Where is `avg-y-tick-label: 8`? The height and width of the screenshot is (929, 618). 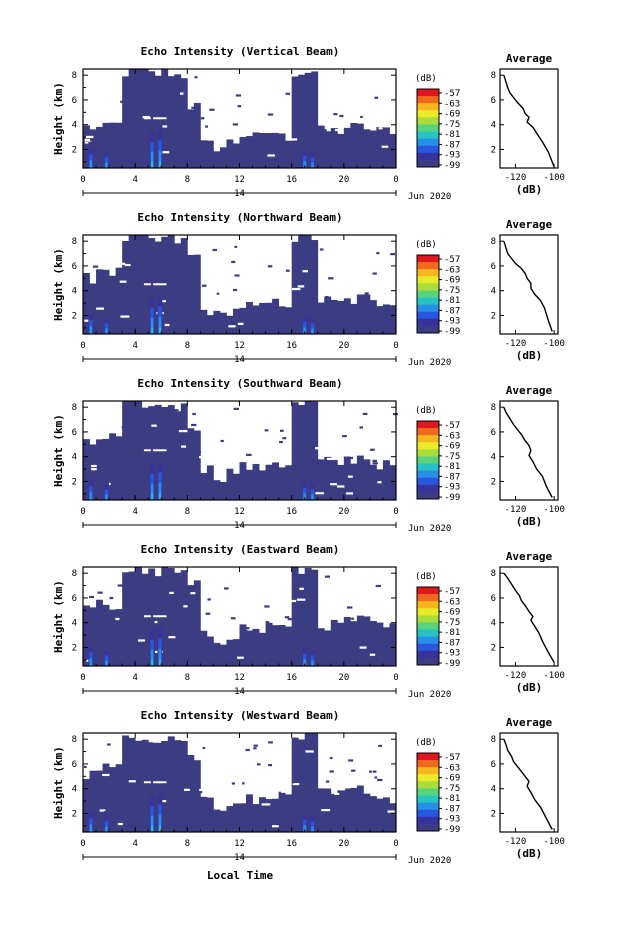
avg-y-tick-label: 8 is located at coordinates (493, 76).